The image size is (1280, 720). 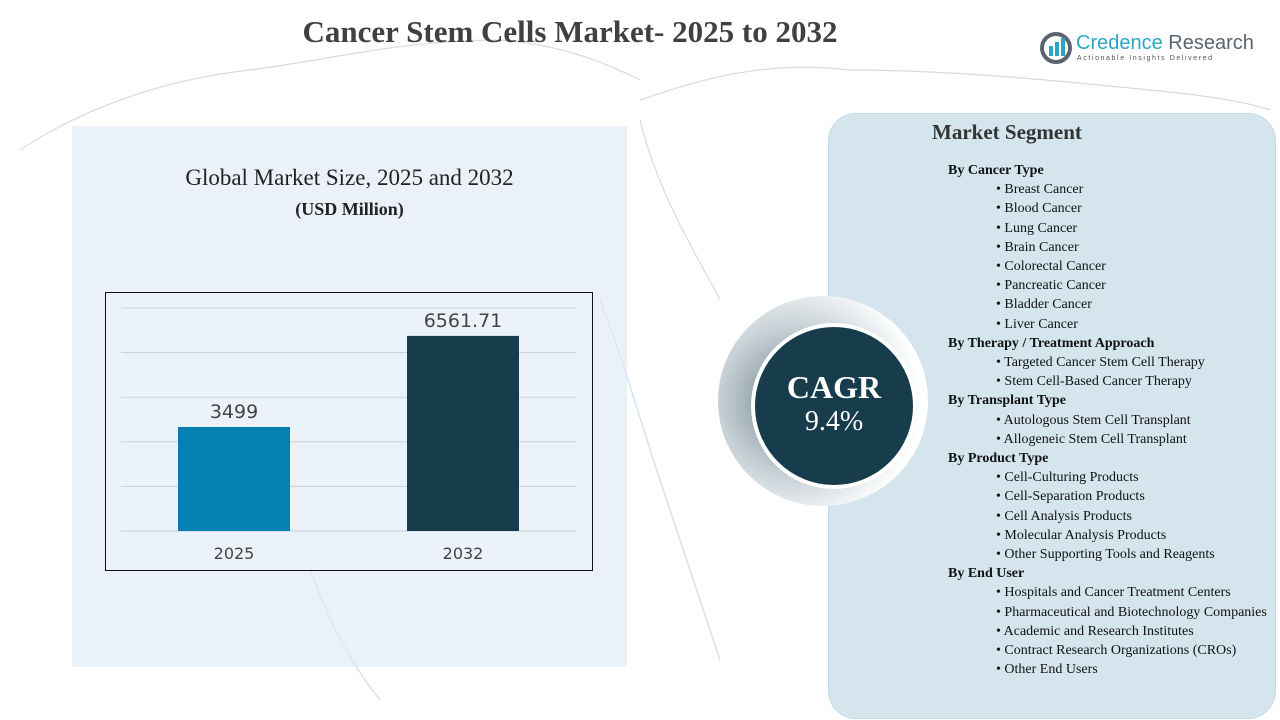 I want to click on cagr-value: 9.4%, so click(x=834, y=421).